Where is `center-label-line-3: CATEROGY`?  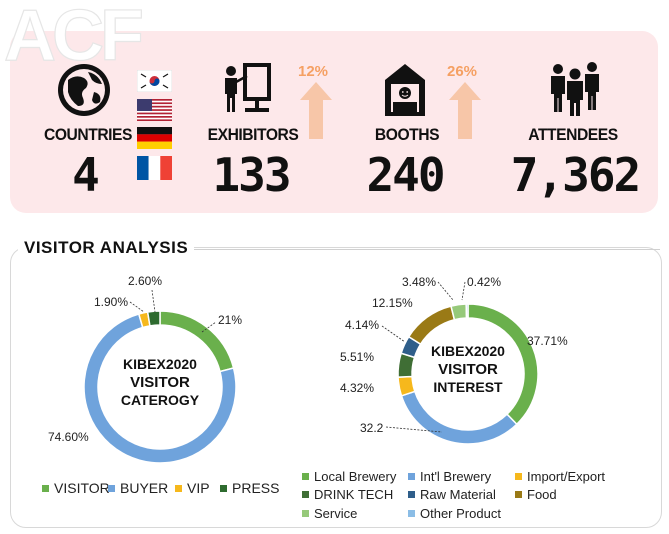
center-label-line-3: CATEROGY is located at coordinates (160, 400).